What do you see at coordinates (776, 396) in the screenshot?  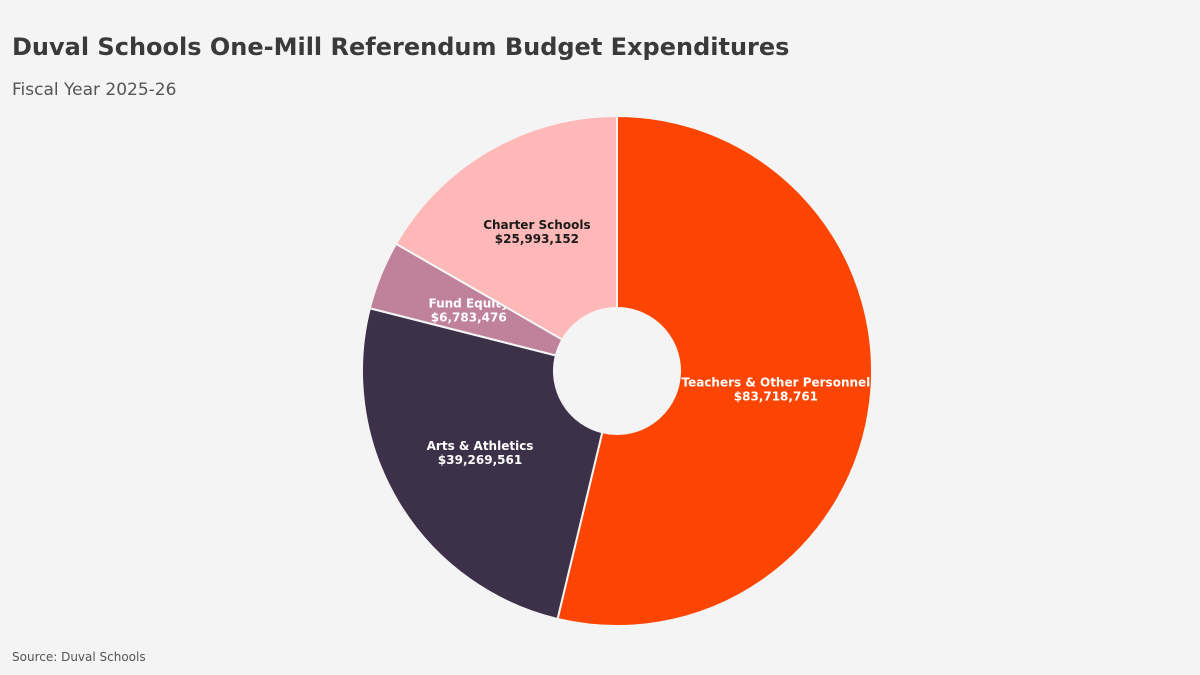 I see `slice-value-label: $83,718,761` at bounding box center [776, 396].